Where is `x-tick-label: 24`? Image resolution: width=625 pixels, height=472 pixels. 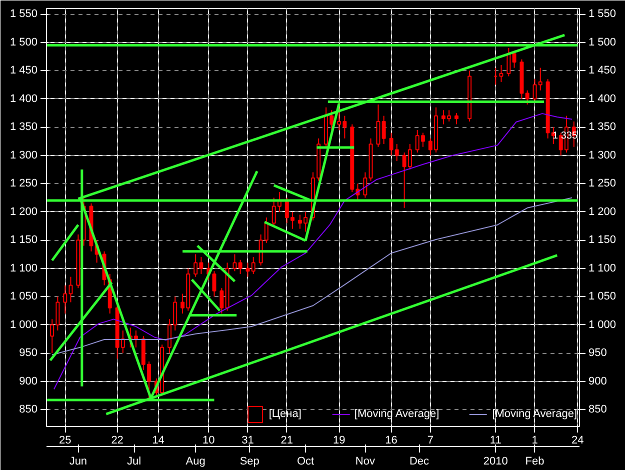
x-tick-label: 24 is located at coordinates (578, 440).